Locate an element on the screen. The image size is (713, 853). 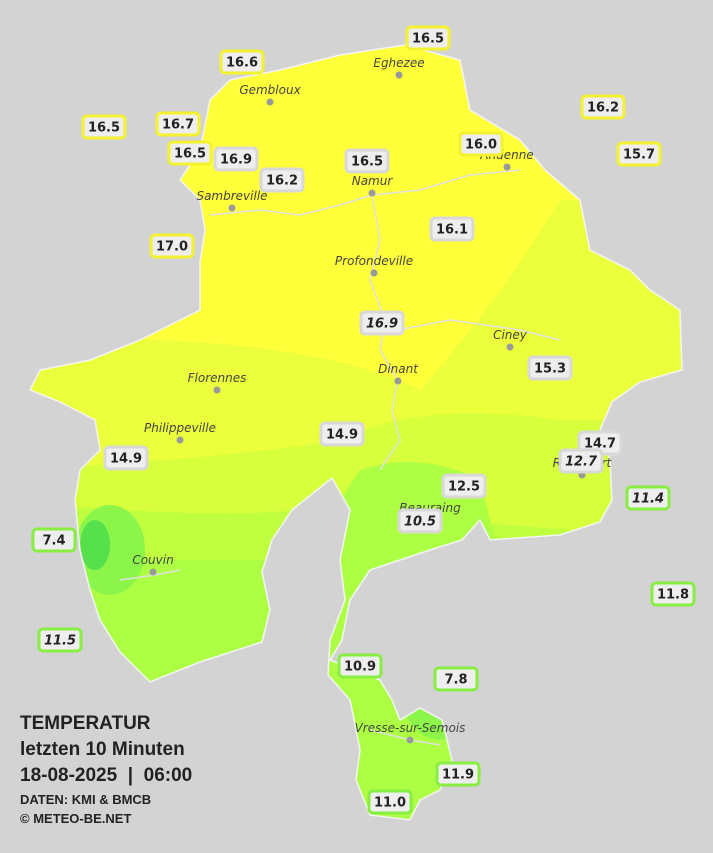
station-value: 11.4 is located at coordinates (648, 499).